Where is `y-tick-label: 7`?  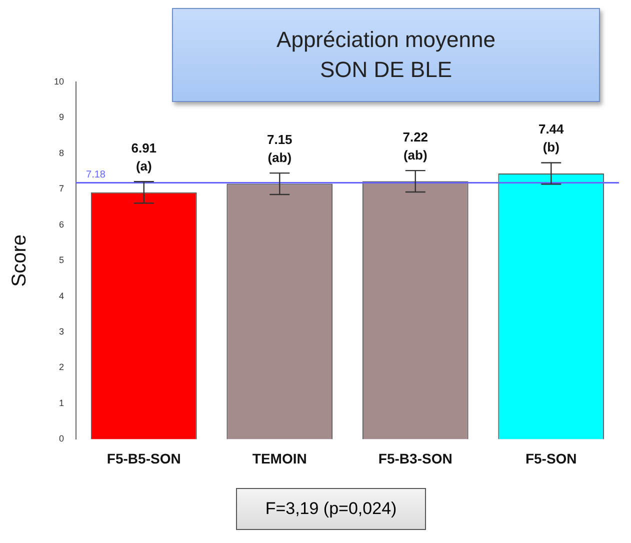
y-tick-label: 7 is located at coordinates (61, 189).